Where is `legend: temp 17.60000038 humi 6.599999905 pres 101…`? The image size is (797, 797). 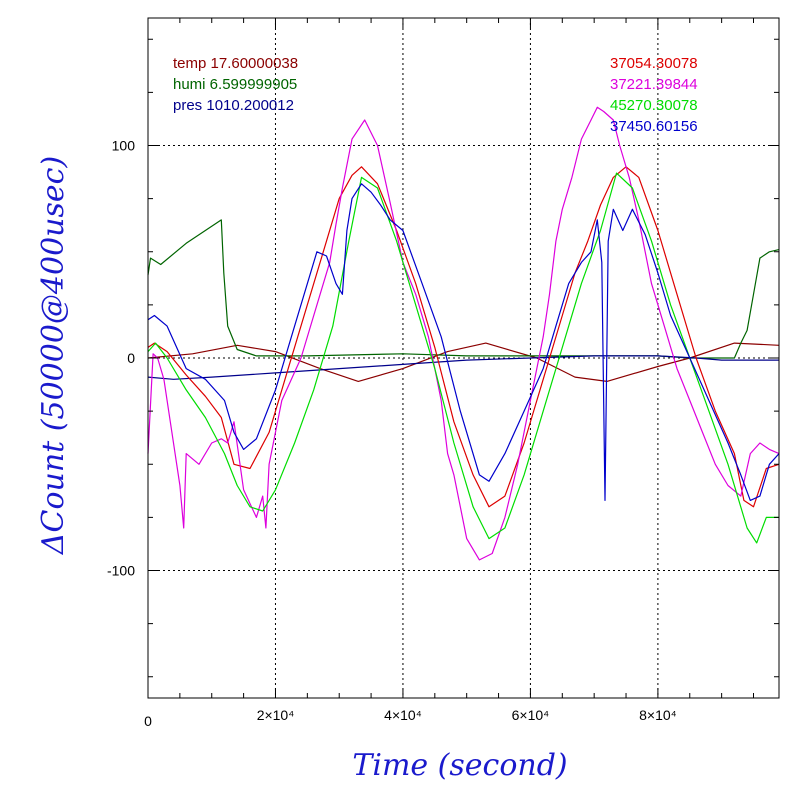 legend: temp 17.60000038 humi 6.599999905 pres 101… is located at coordinates (435, 95).